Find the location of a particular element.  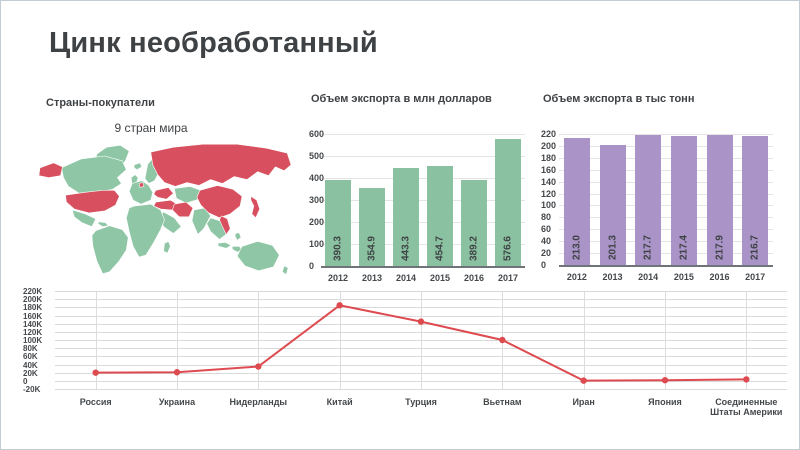

y-tick-label: 100K is located at coordinates (33, 340).